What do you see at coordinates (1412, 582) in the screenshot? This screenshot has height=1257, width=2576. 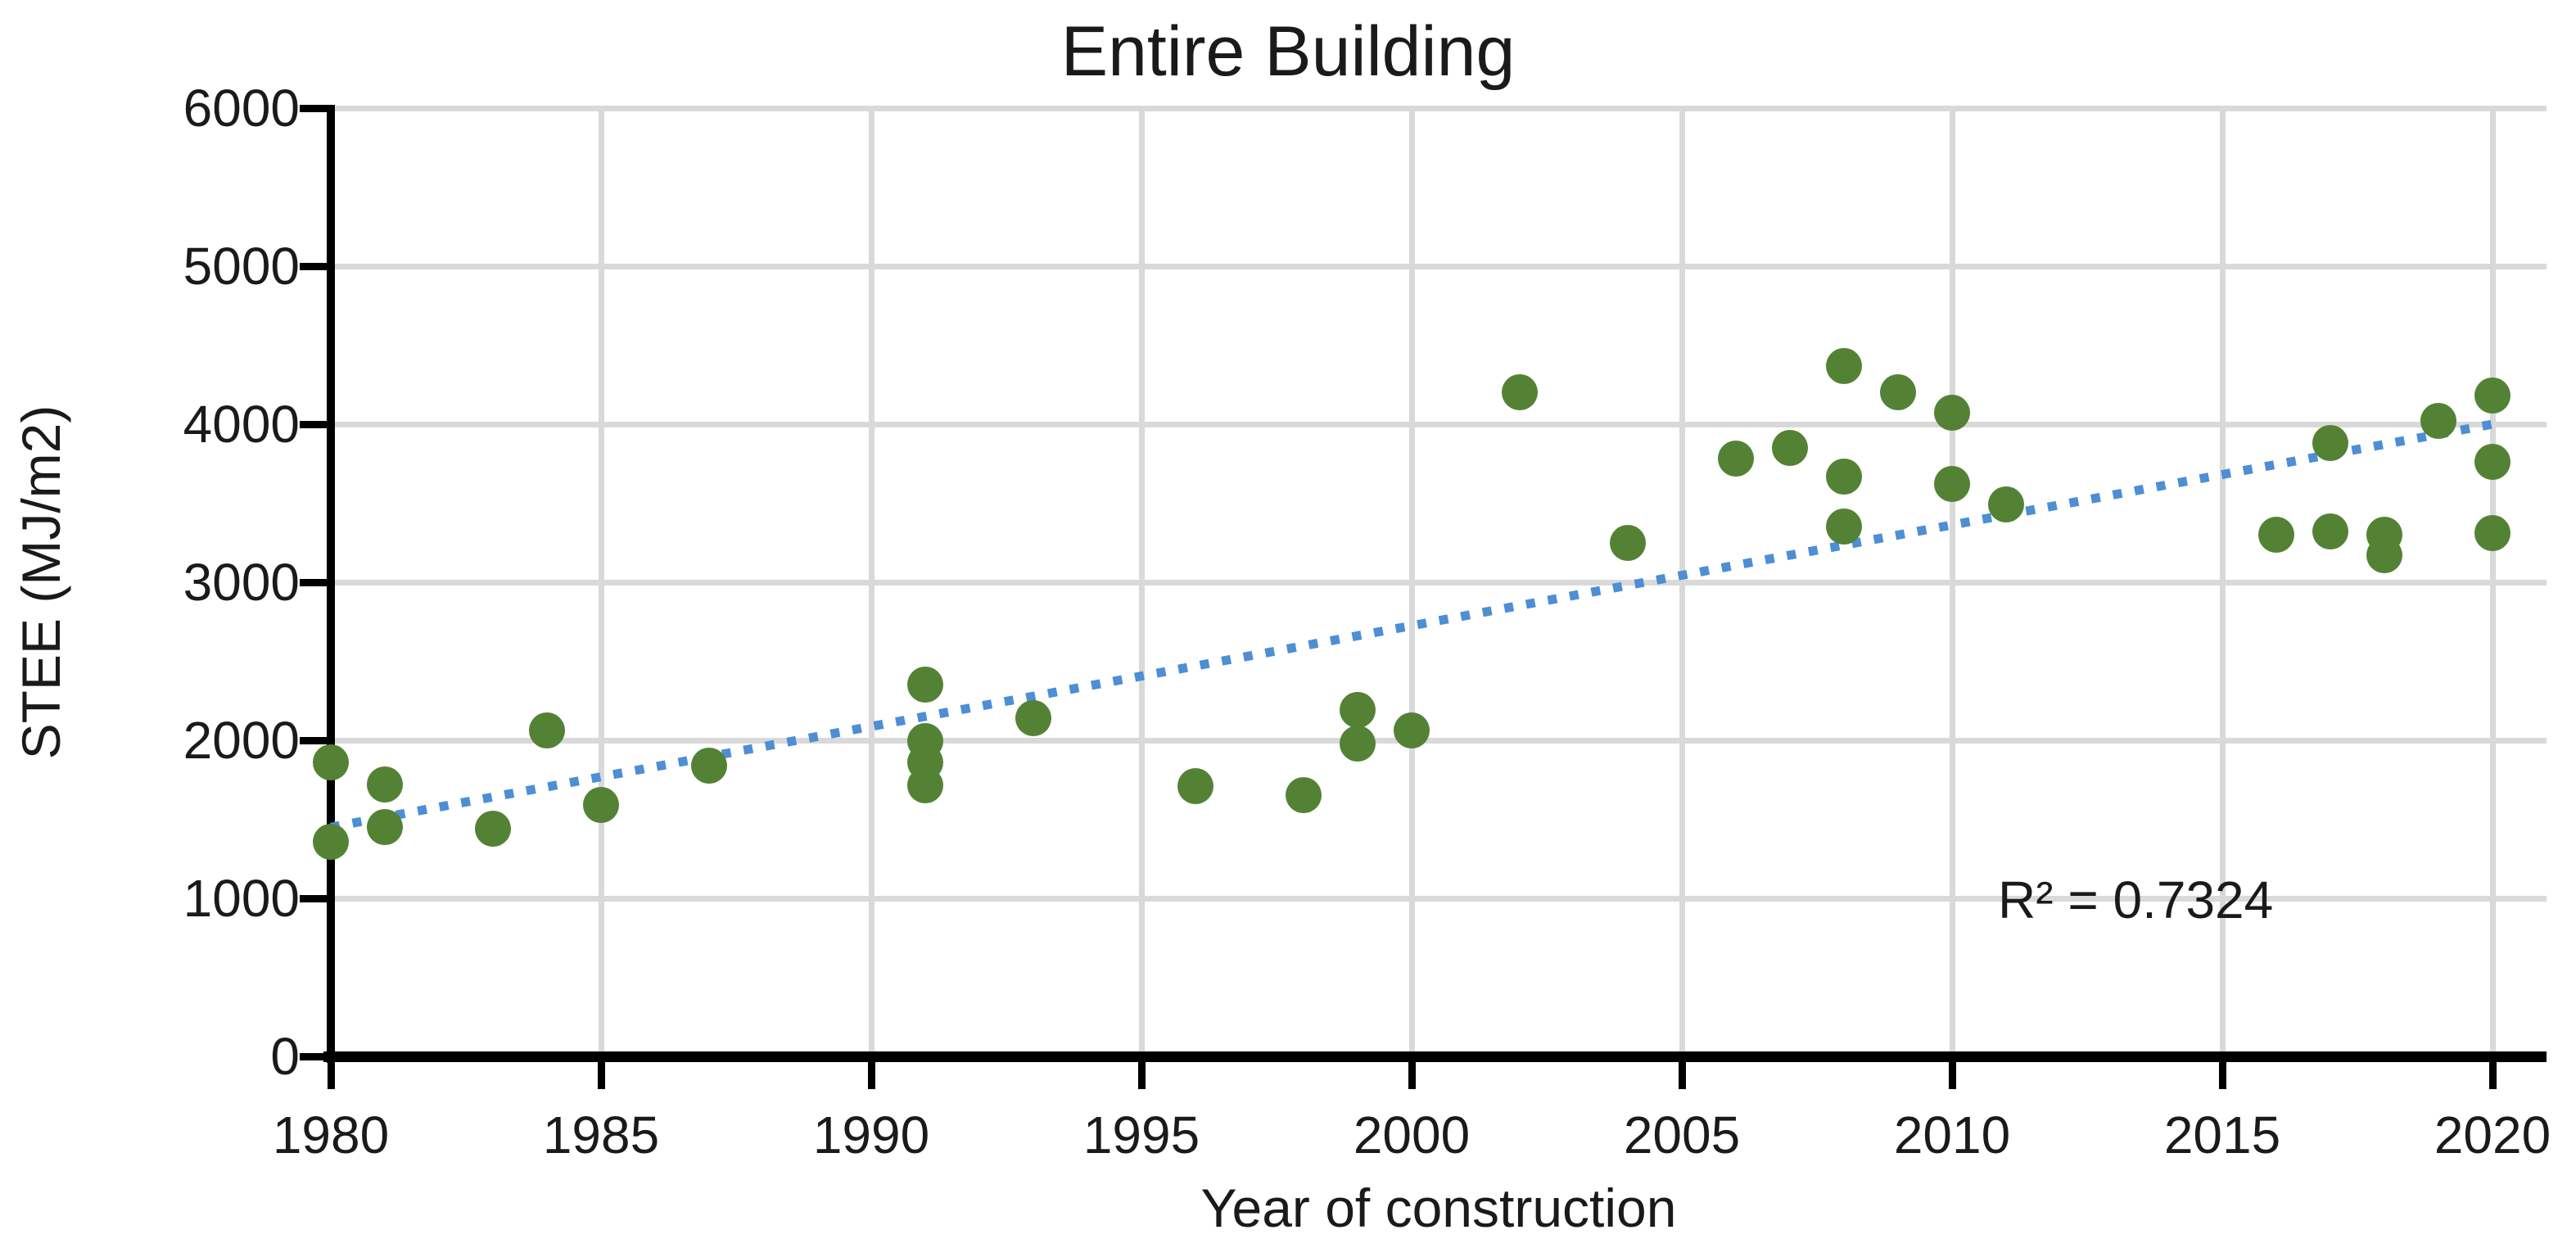 I see `v-gridline-2000` at bounding box center [1412, 582].